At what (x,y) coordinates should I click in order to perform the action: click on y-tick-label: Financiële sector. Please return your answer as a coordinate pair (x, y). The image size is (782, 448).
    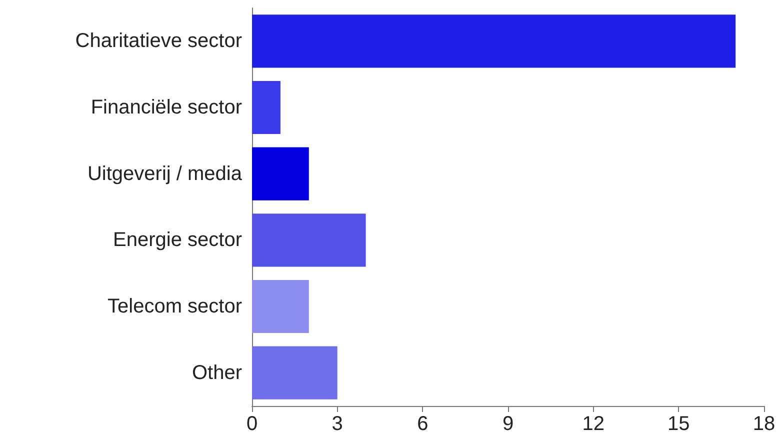
    Looking at the image, I should click on (166, 107).